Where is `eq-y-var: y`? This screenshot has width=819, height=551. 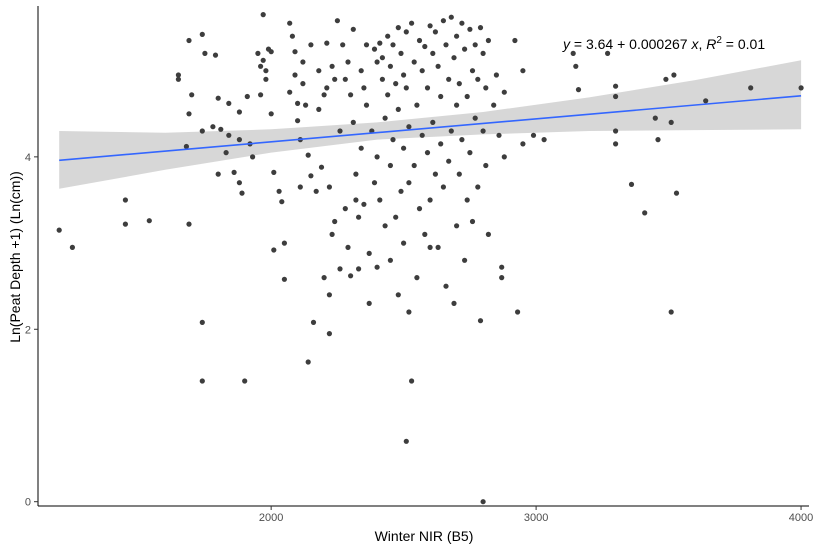 eq-y-var: y is located at coordinates (566, 44).